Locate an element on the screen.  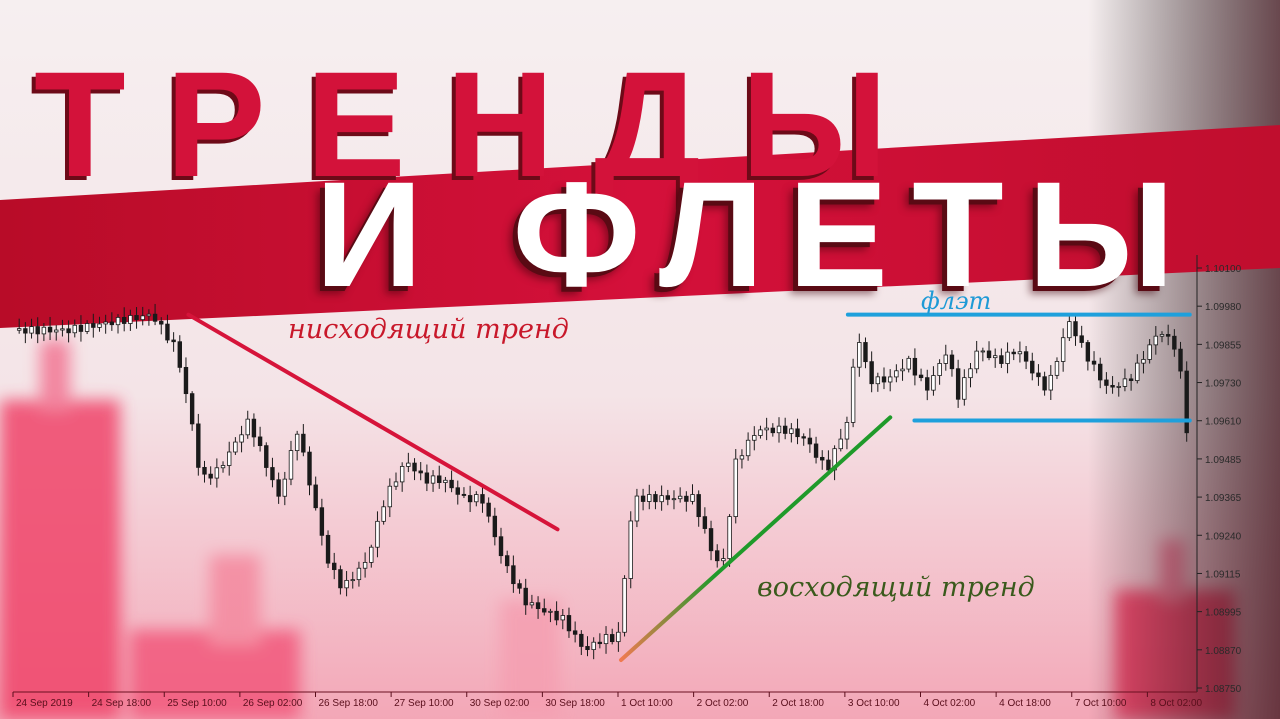
y-tick-label: 1.09365 is located at coordinates (1223, 498).